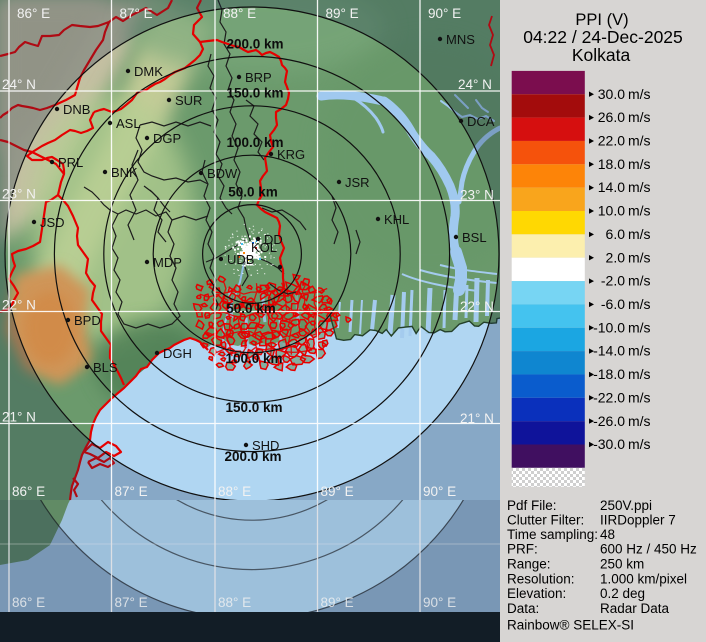 Image resolution: width=706 pixels, height=642 pixels. I want to click on svg-text: MDP, so click(167, 262).